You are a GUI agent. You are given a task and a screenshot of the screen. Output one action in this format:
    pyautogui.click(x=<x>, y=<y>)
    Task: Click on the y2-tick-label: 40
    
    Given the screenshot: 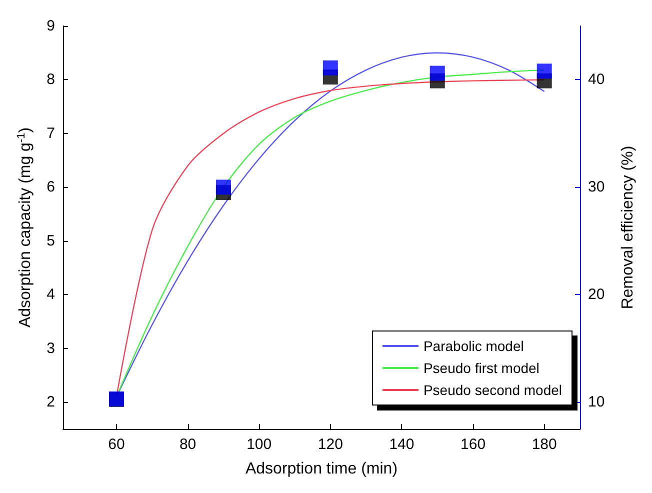 What is the action you would take?
    pyautogui.click(x=596, y=79)
    